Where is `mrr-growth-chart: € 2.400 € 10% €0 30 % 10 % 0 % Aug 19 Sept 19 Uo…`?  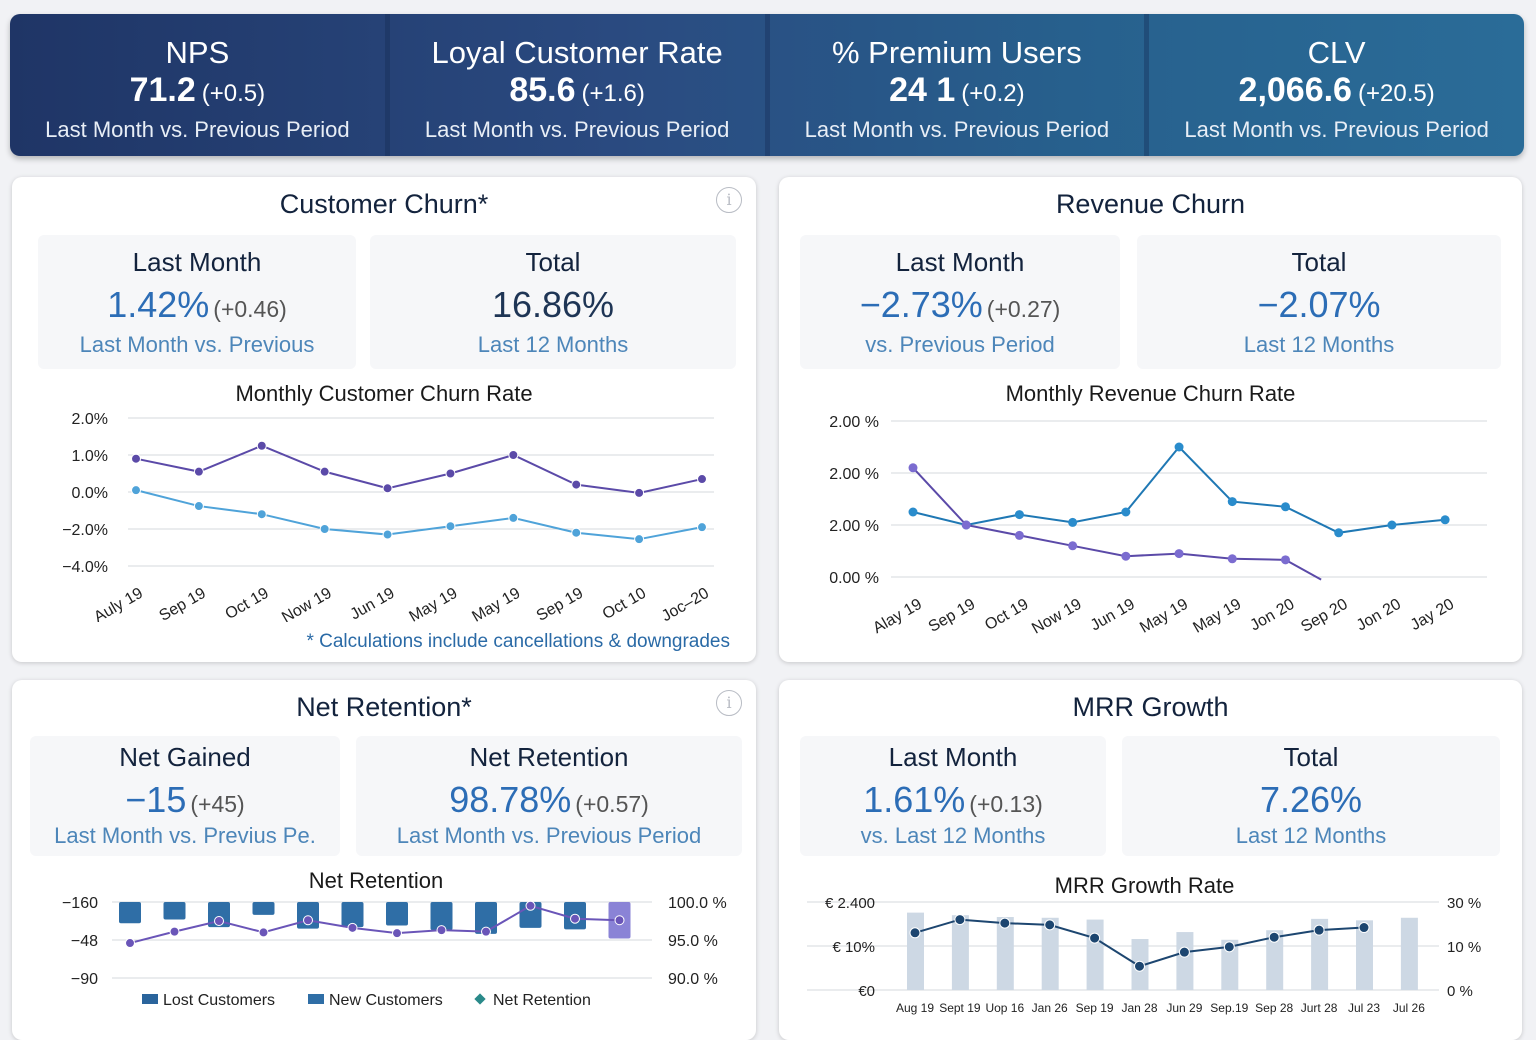
mrr-growth-chart: € 2.400 € 10% €0 30 % 10 % 0 % Aug 19 Sept 19 Uo… is located at coordinates (1144, 955).